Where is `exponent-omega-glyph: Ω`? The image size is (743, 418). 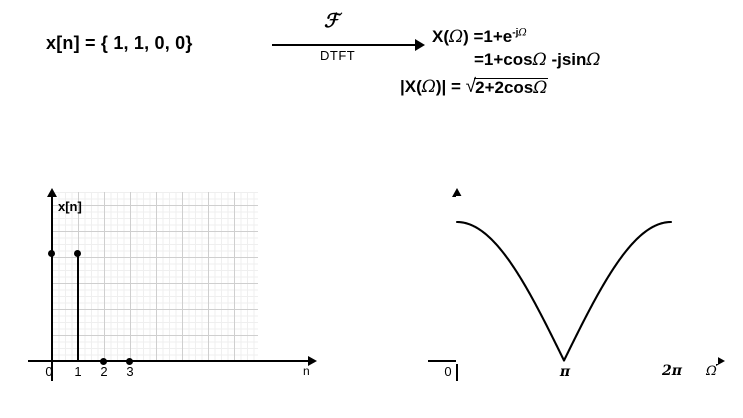 exponent-omega-glyph: Ω is located at coordinates (522, 33).